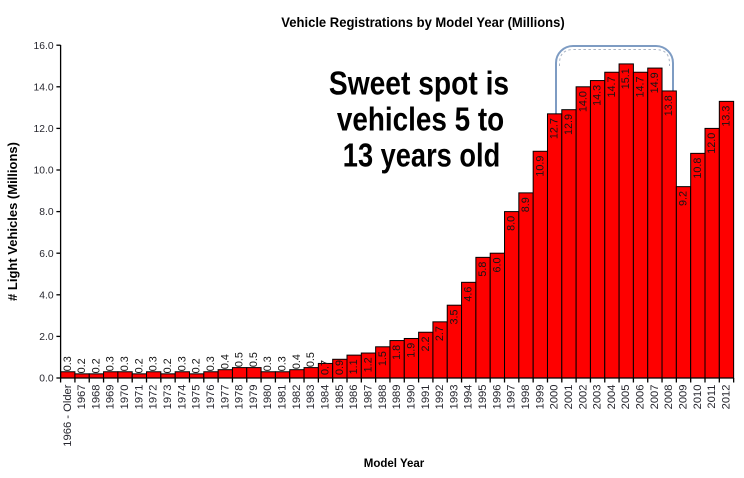 This screenshot has width=744, height=478. Describe the element at coordinates (426, 344) in the screenshot. I see `svg-text: 2.2` at that location.